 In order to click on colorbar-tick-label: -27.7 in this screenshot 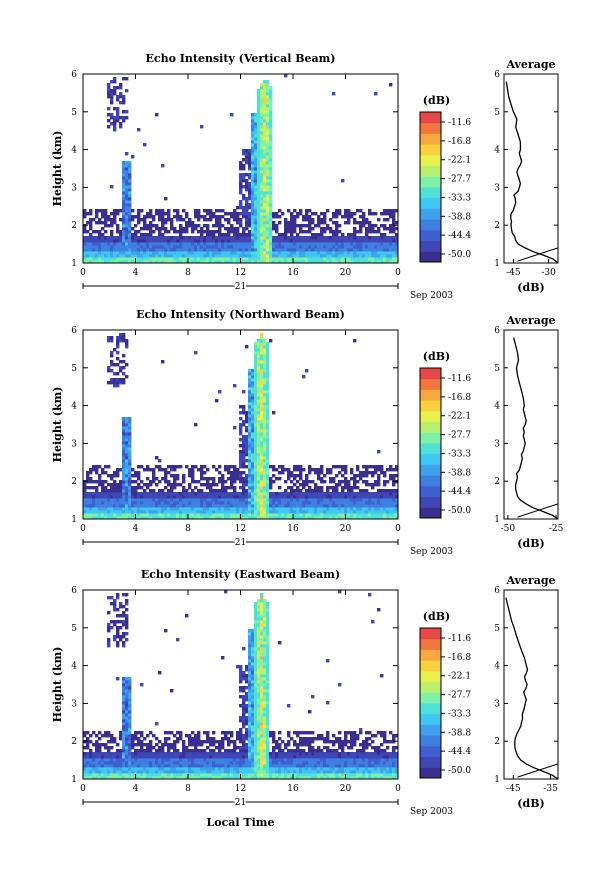, I will do `click(459, 180)`.